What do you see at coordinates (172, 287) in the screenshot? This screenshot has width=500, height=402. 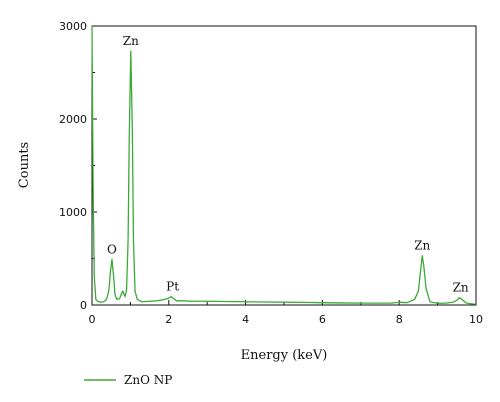 I see `peak-label: Pt` at bounding box center [172, 287].